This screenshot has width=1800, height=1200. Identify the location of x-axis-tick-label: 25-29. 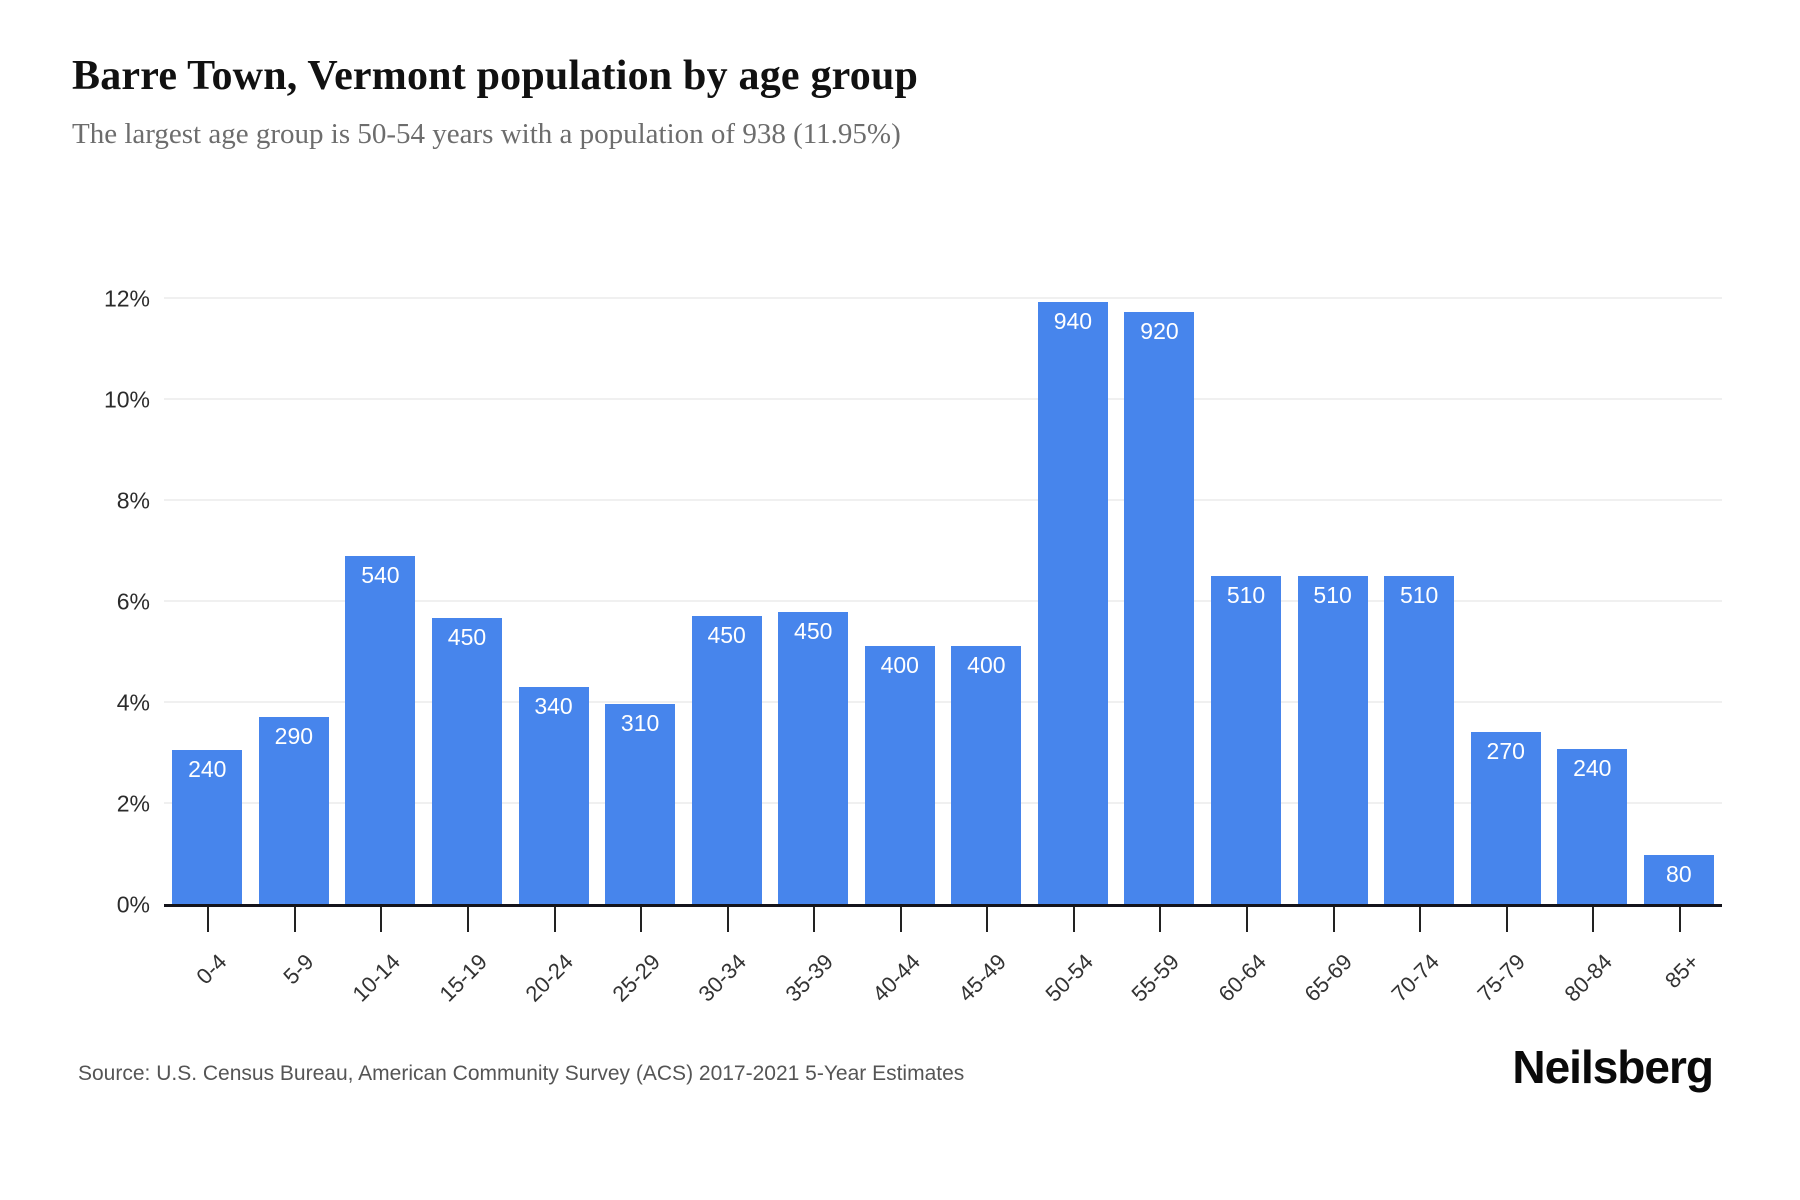
(636, 978).